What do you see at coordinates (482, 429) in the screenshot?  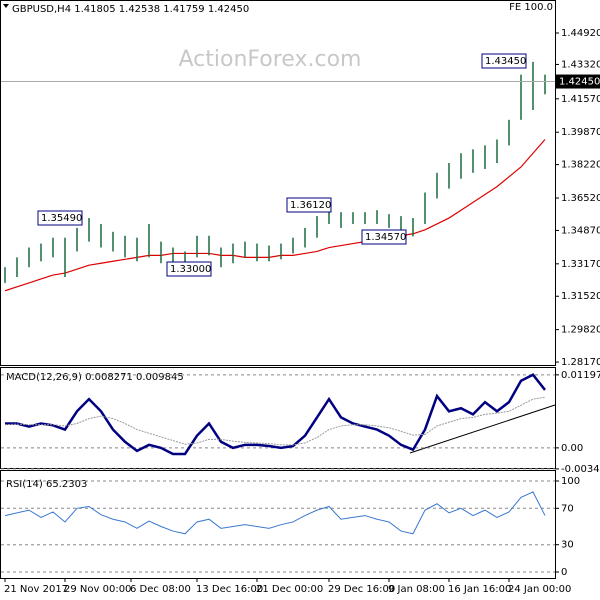 I see `trend-line` at bounding box center [482, 429].